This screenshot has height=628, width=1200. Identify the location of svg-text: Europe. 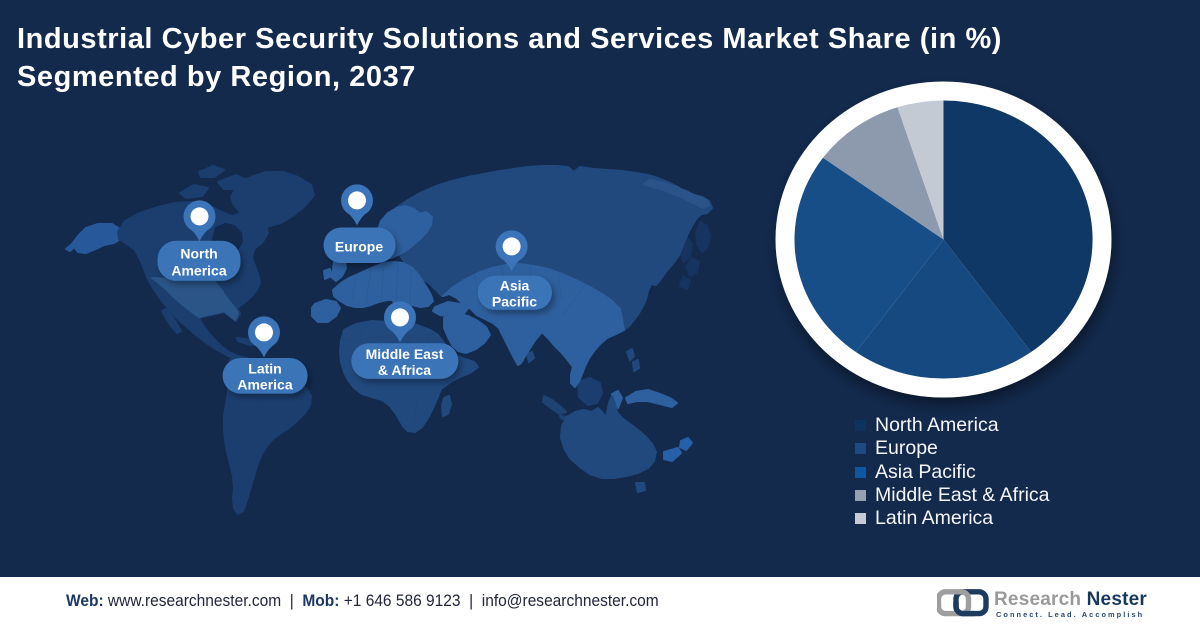
(359, 247).